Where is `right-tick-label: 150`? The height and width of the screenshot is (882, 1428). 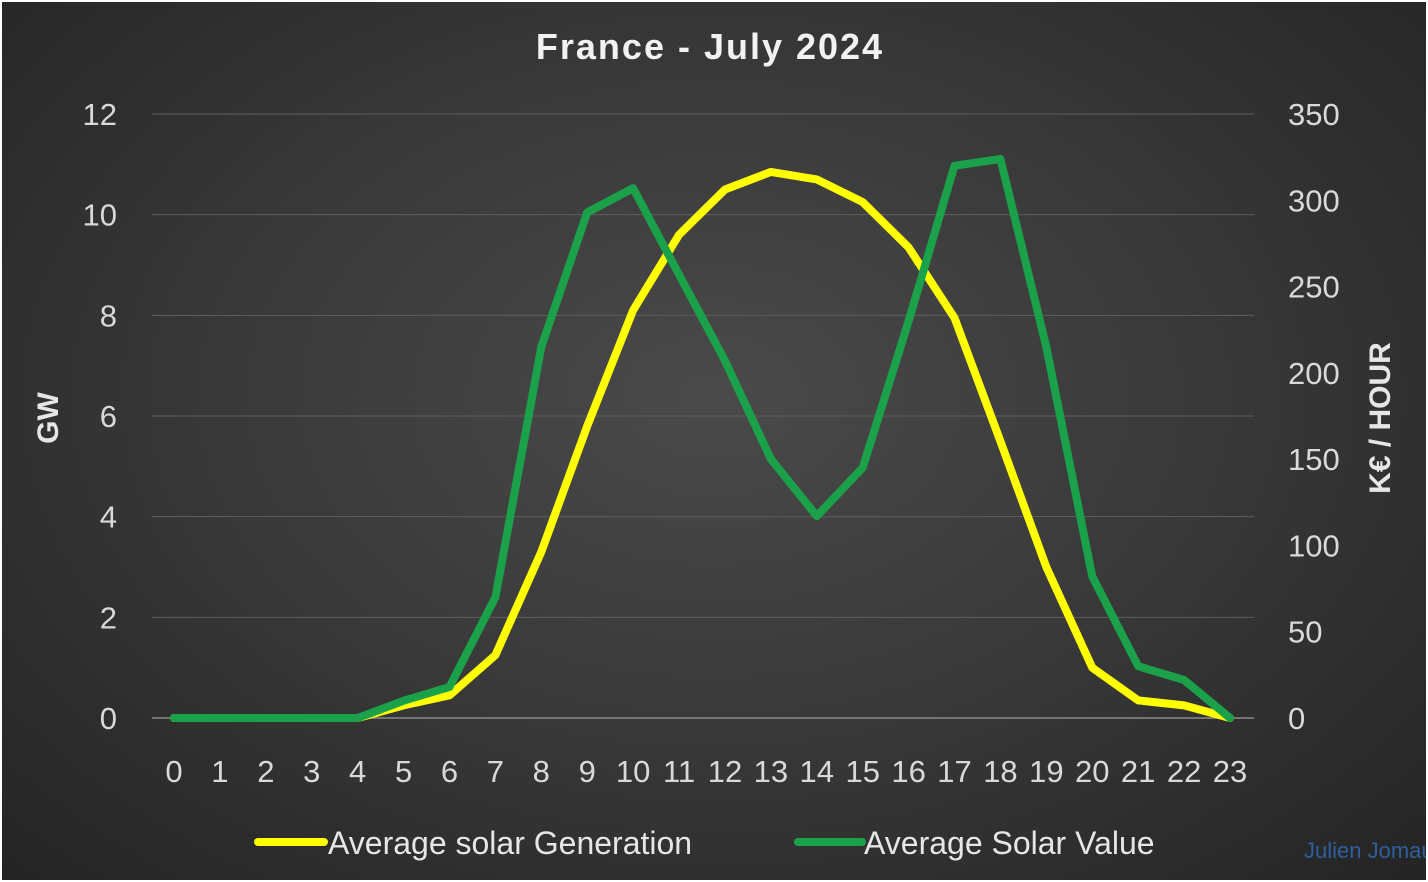 right-tick-label: 150 is located at coordinates (1314, 459).